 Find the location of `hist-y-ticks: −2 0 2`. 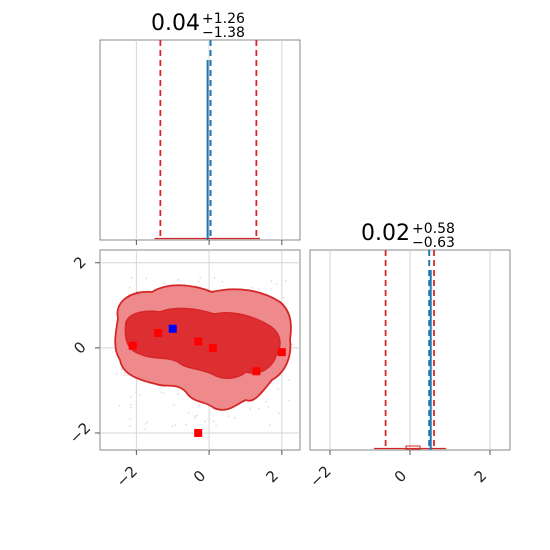

hist-y-ticks: −2 0 2 is located at coordinates (398, 470).